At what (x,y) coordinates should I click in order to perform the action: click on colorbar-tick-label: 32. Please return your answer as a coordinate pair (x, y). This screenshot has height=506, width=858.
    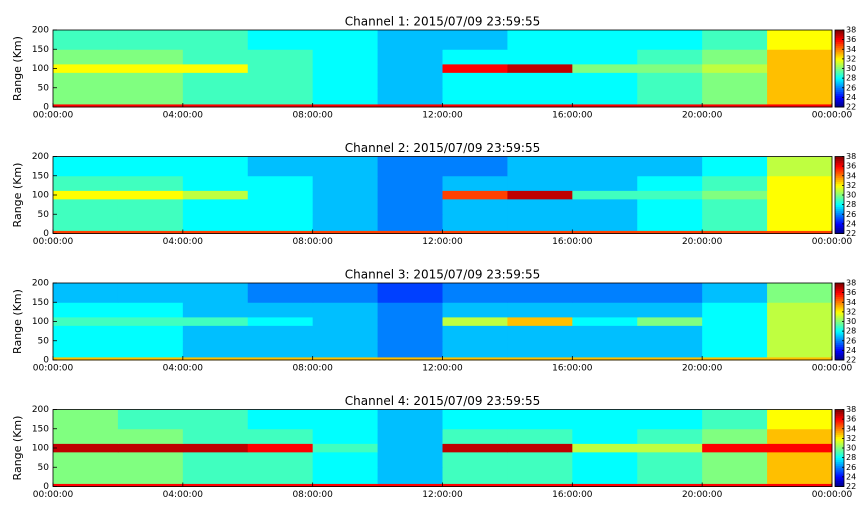
    Looking at the image, I should click on (851, 185).